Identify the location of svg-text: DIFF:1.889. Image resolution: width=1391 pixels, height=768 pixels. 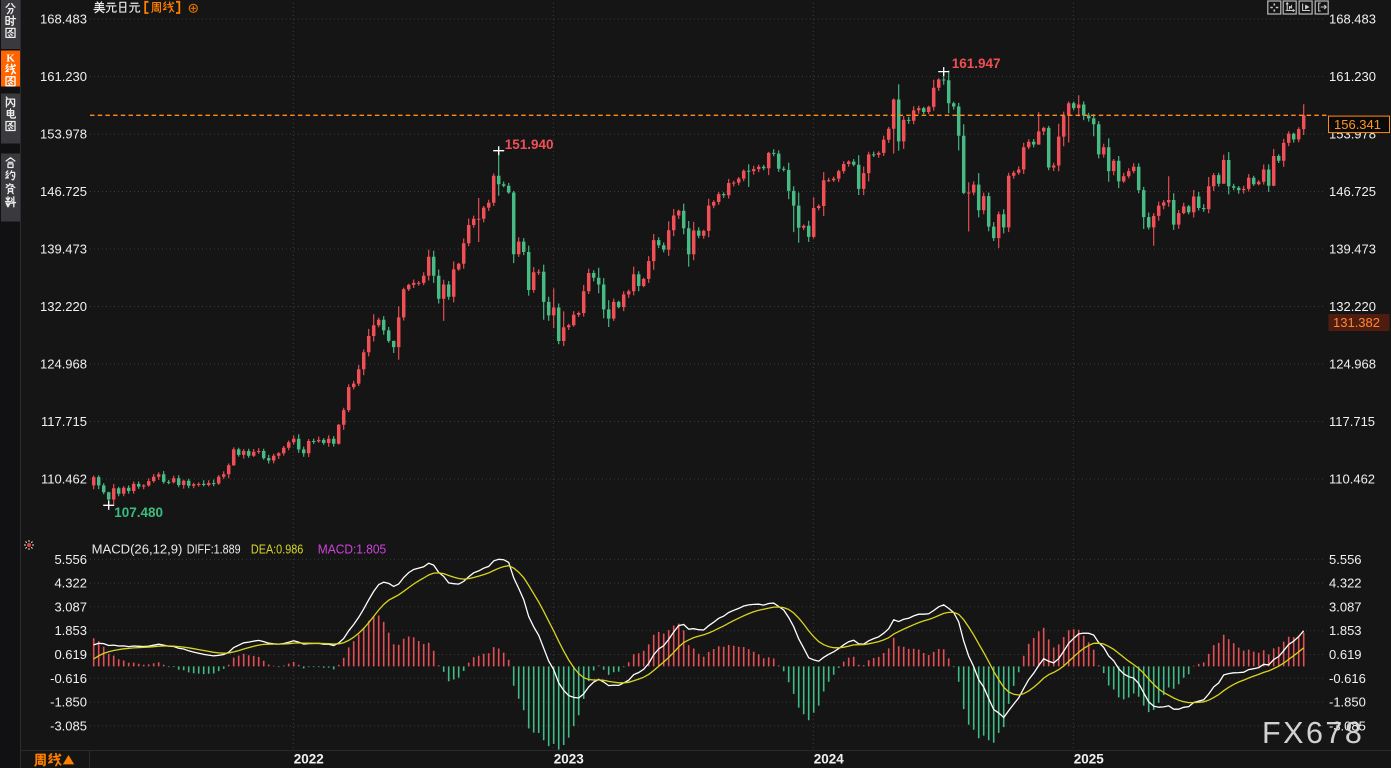
(214, 548).